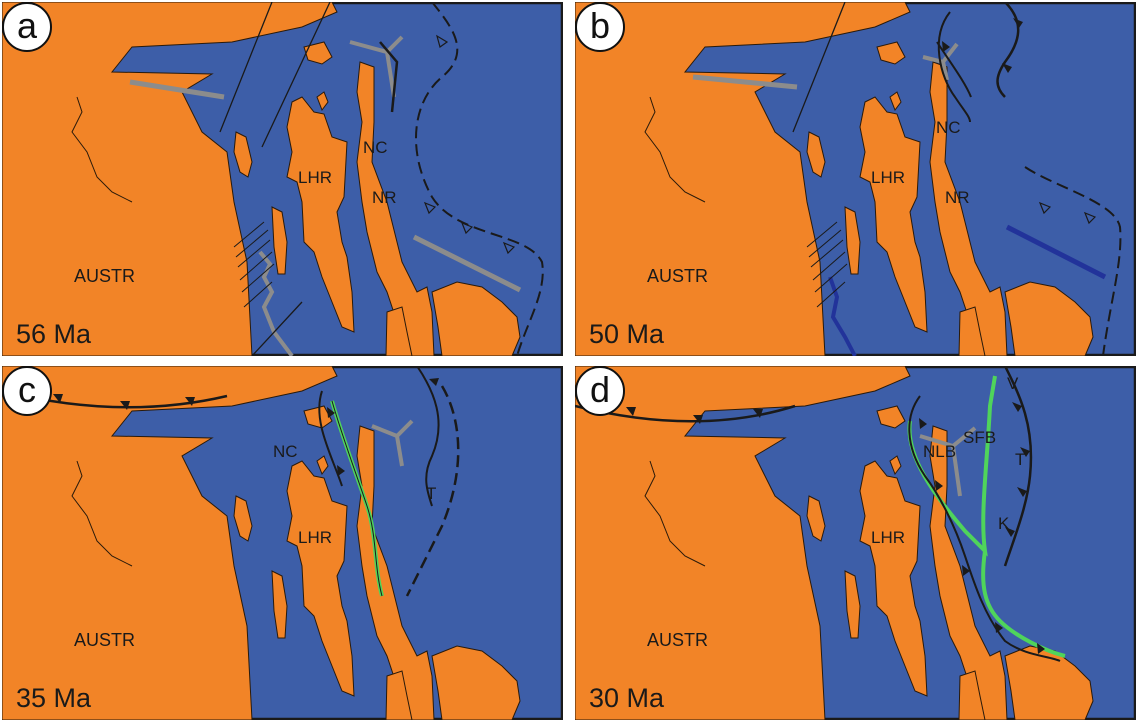 The height and width of the screenshot is (723, 1138). What do you see at coordinates (627, 334) in the screenshot?
I see `age-label: 50 Ma` at bounding box center [627, 334].